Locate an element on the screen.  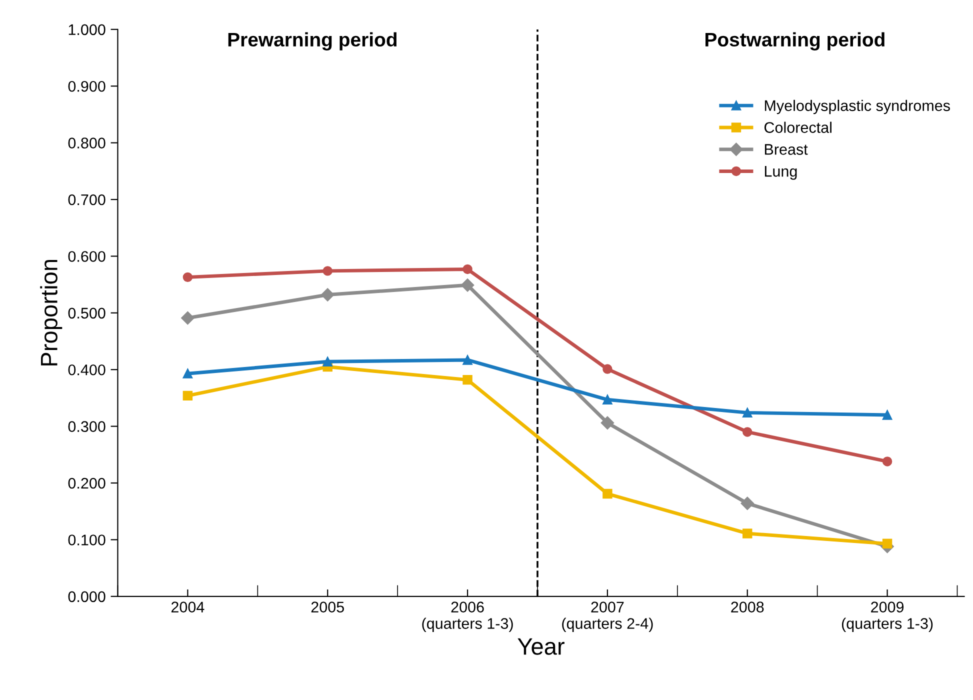
y-axis-title: Proportion is located at coordinates (51, 313).